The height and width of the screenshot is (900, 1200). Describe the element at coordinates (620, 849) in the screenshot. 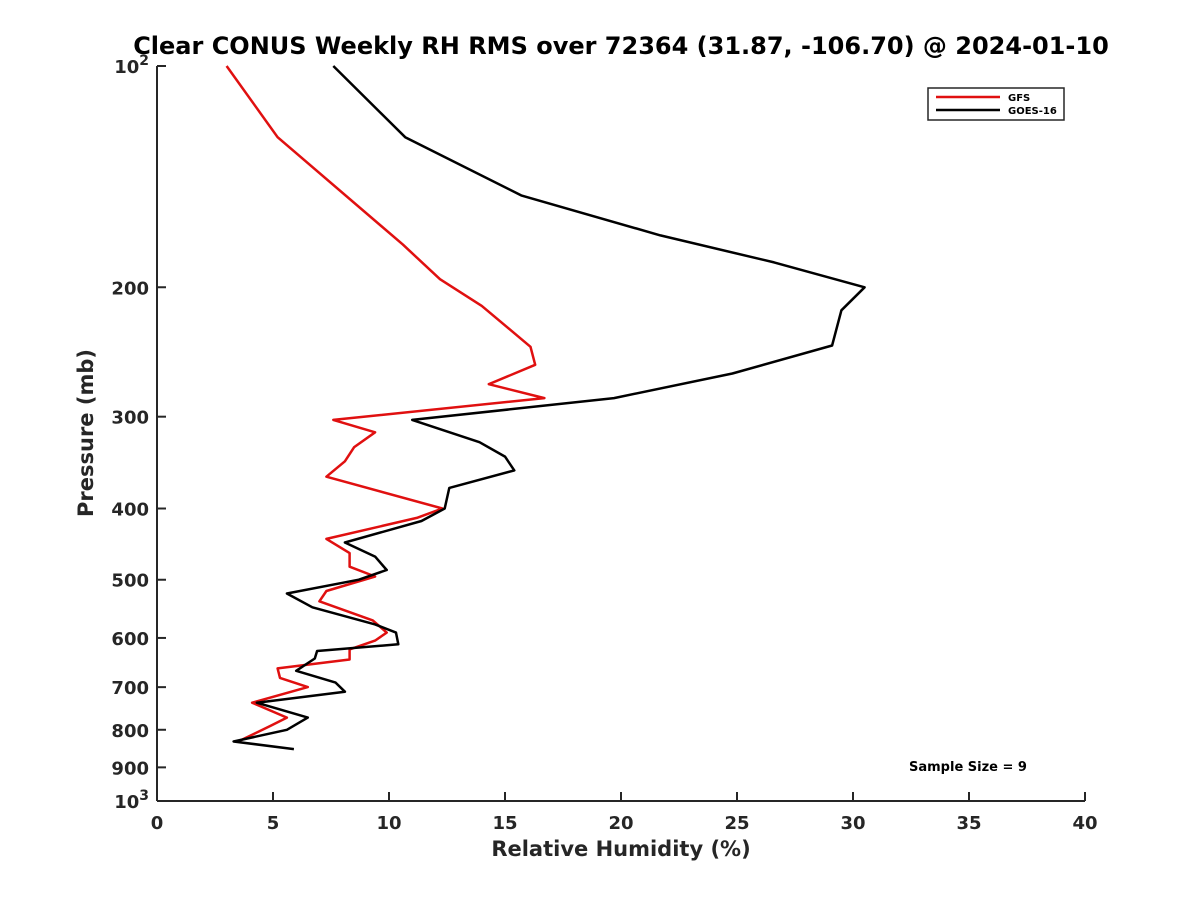

I see `x-axis-label: Relative Humidity (%)` at that location.